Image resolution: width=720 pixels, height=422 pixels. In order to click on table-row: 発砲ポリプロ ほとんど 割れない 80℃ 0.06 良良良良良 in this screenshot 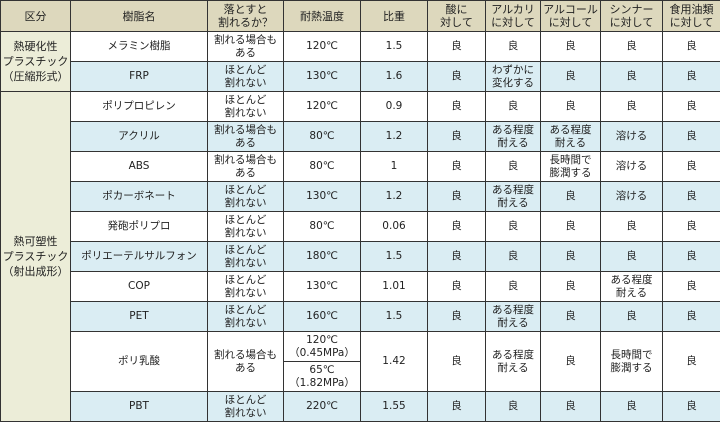, I will do `click(360, 226)`.